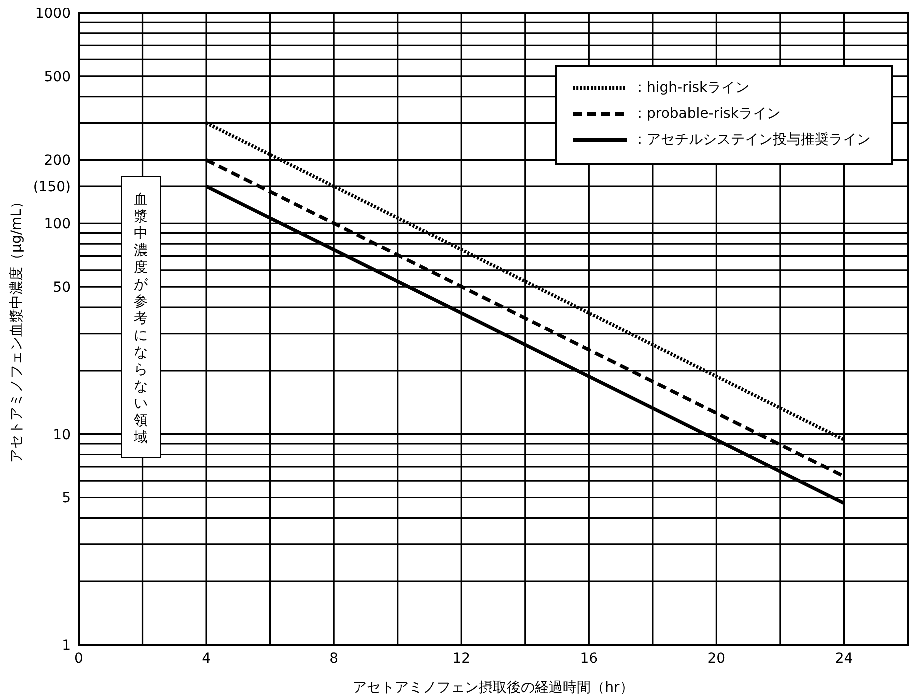 Image resolution: width=911 pixels, height=694 pixels. Describe the element at coordinates (62, 288) in the screenshot. I see `y-tick-label: 50` at that location.